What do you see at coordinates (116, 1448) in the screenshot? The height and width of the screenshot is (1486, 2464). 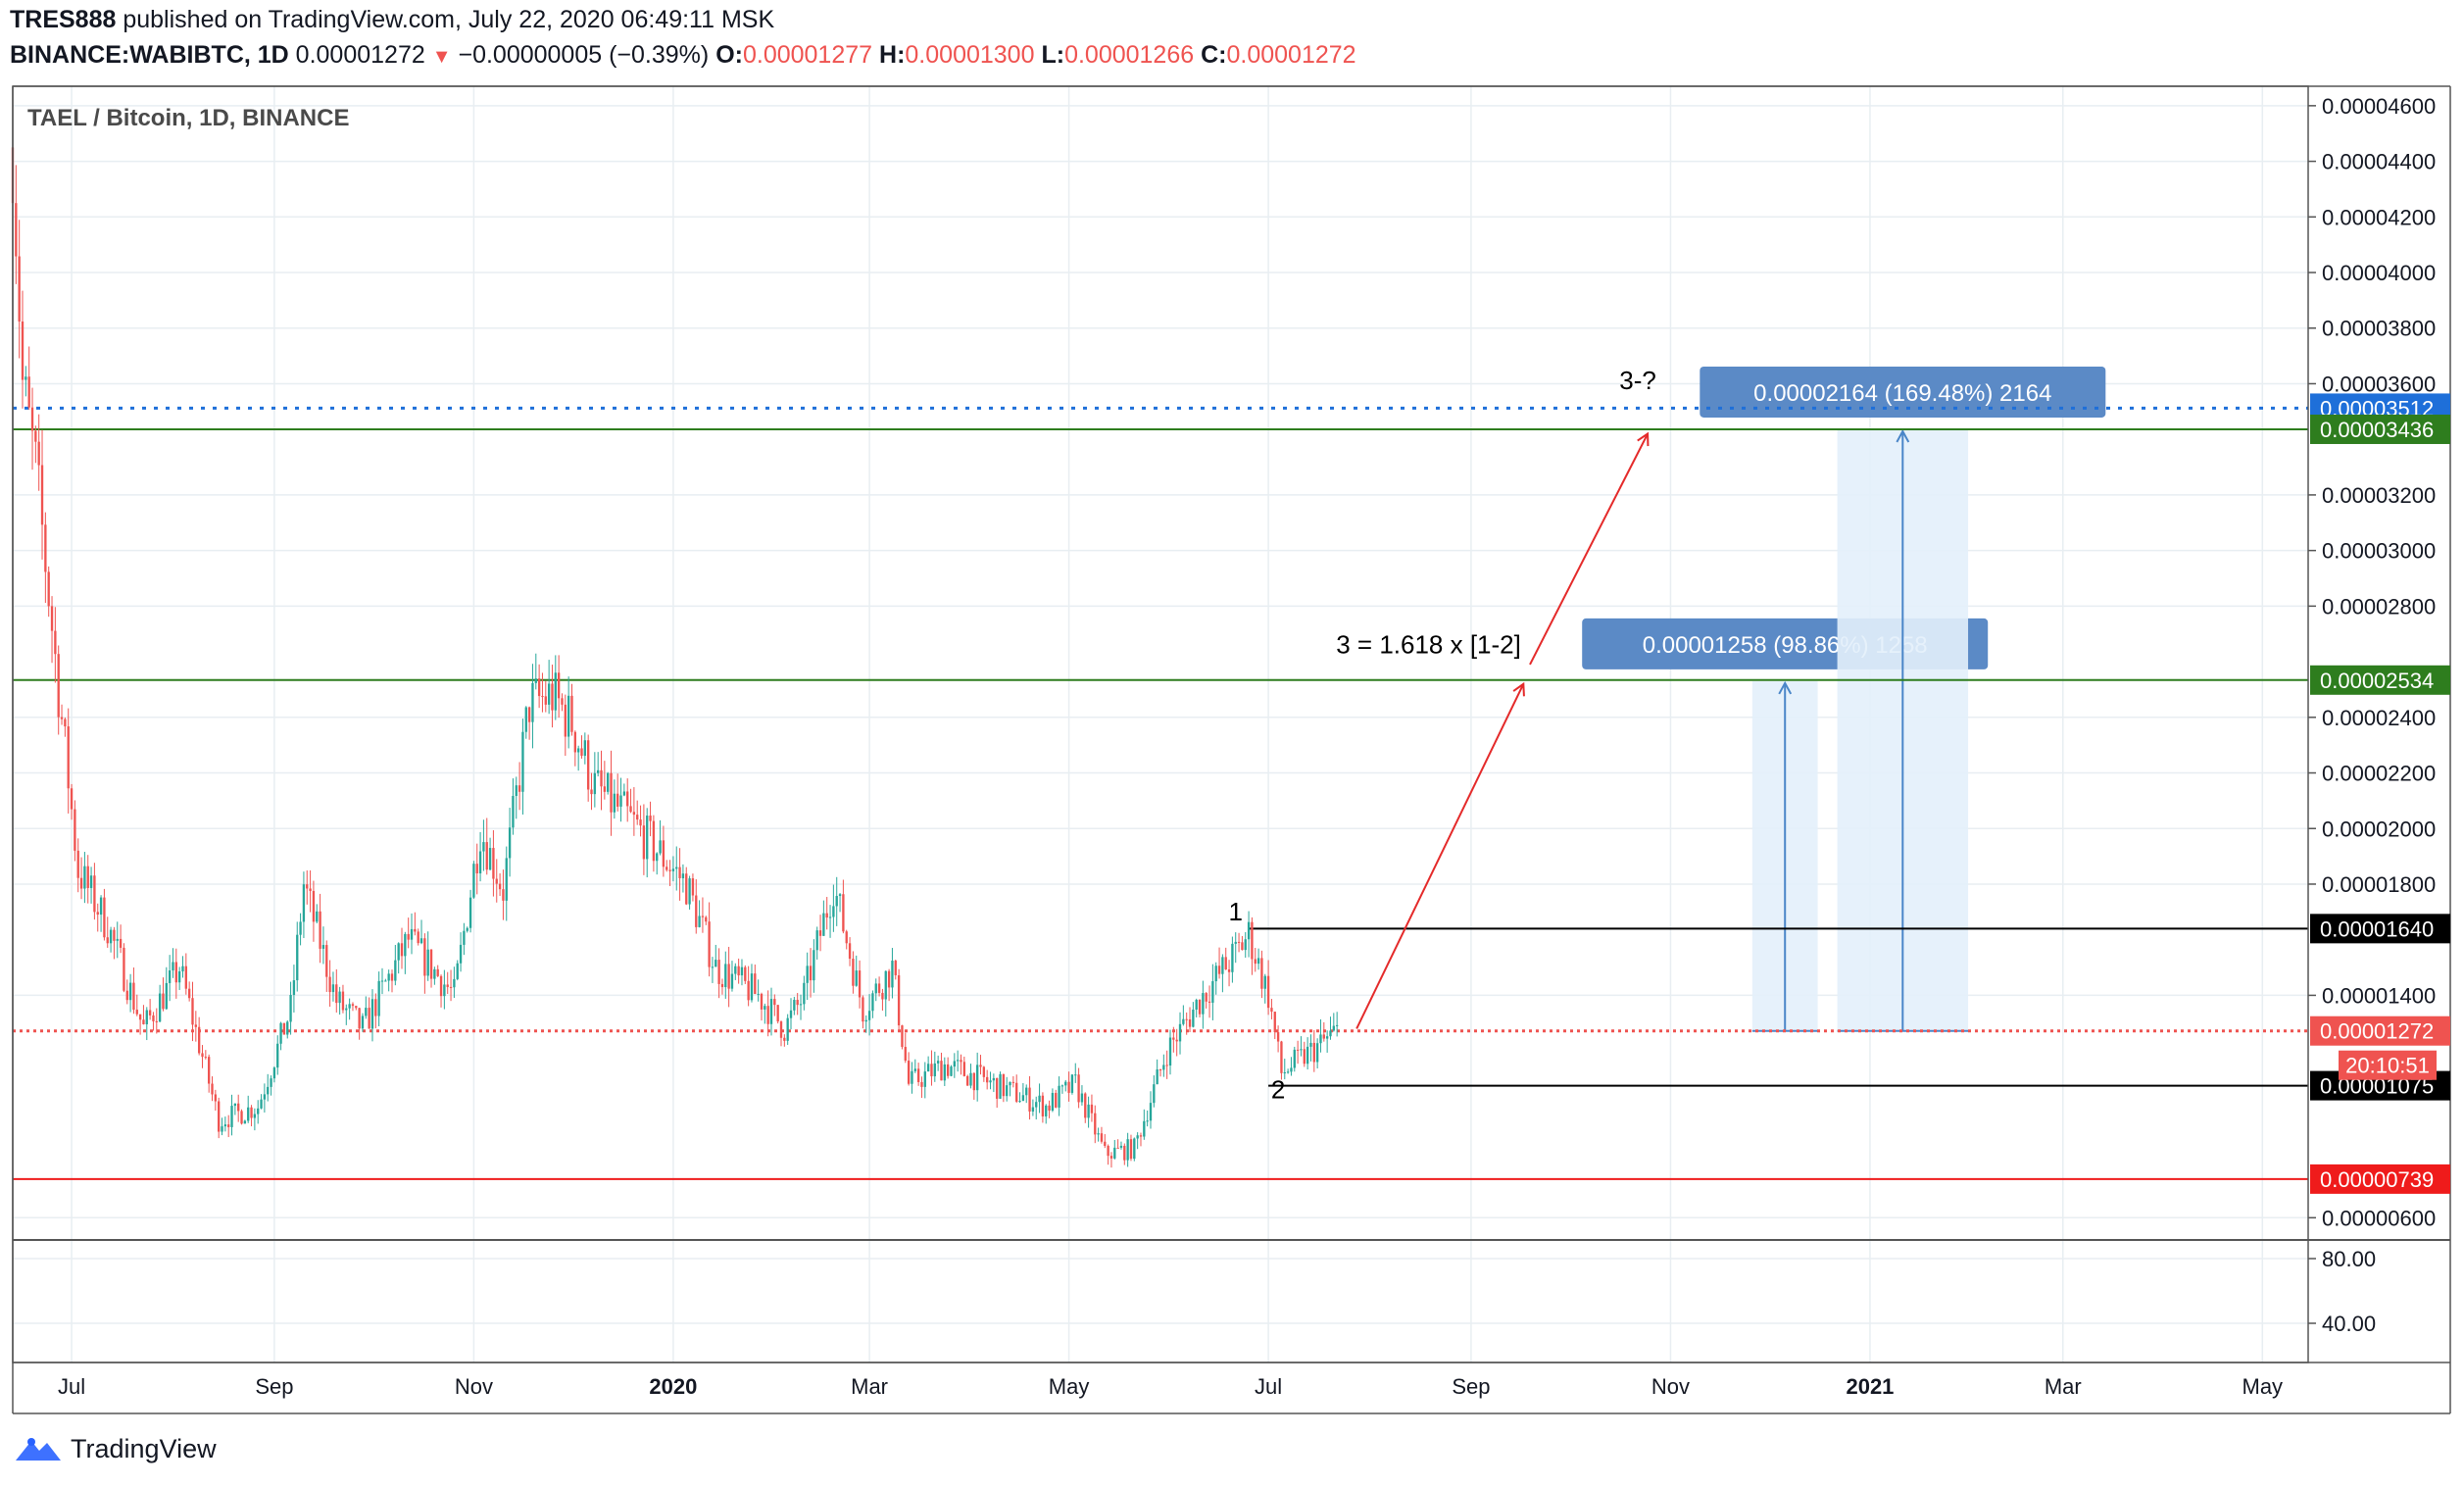 I see `tradingview-logo: TradingView` at bounding box center [116, 1448].